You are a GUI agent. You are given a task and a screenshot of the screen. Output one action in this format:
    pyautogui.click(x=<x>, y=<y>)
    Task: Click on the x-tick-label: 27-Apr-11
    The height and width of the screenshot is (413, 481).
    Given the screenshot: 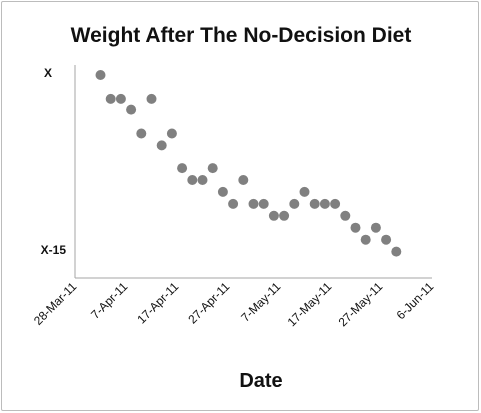 What is the action you would take?
    pyautogui.click(x=208, y=302)
    